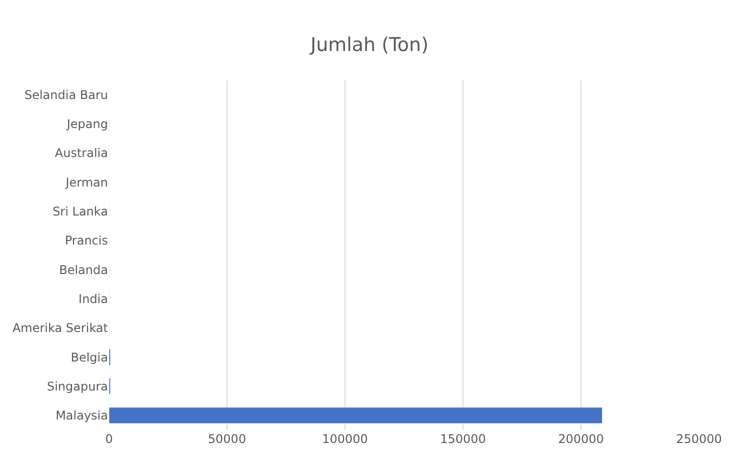 The height and width of the screenshot is (470, 739). What do you see at coordinates (60, 328) in the screenshot?
I see `y-tick-label: Amerika Serikat` at bounding box center [60, 328].